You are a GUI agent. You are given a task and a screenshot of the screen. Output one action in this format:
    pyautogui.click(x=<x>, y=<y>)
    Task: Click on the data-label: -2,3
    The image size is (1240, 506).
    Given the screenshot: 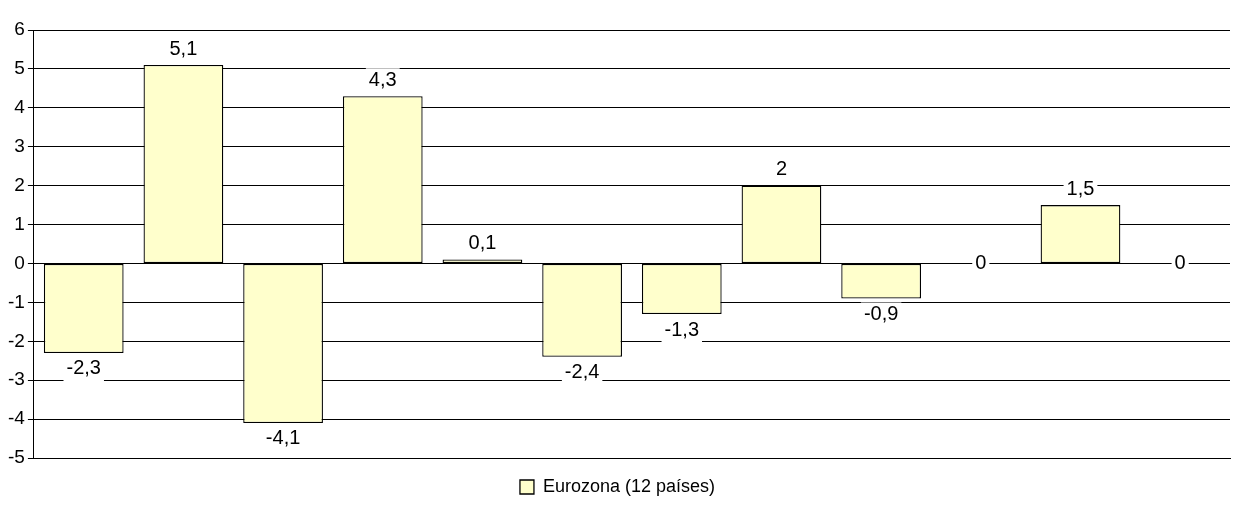 What is the action you would take?
    pyautogui.click(x=83, y=367)
    